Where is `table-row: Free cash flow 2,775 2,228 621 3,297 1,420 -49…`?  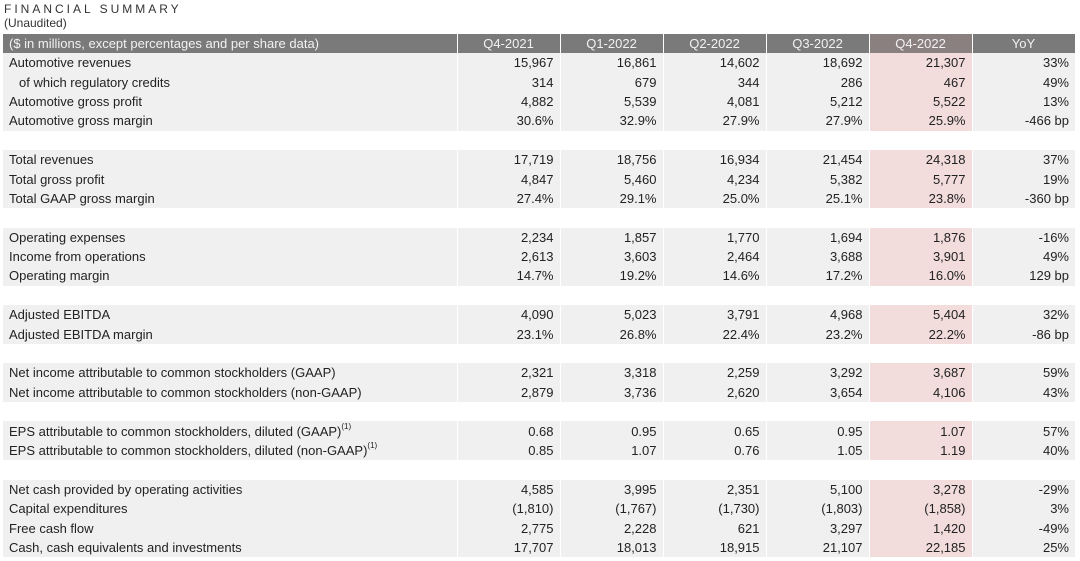
table-row: Free cash flow 2,775 2,228 621 3,297 1,420 -49… is located at coordinates (539, 528).